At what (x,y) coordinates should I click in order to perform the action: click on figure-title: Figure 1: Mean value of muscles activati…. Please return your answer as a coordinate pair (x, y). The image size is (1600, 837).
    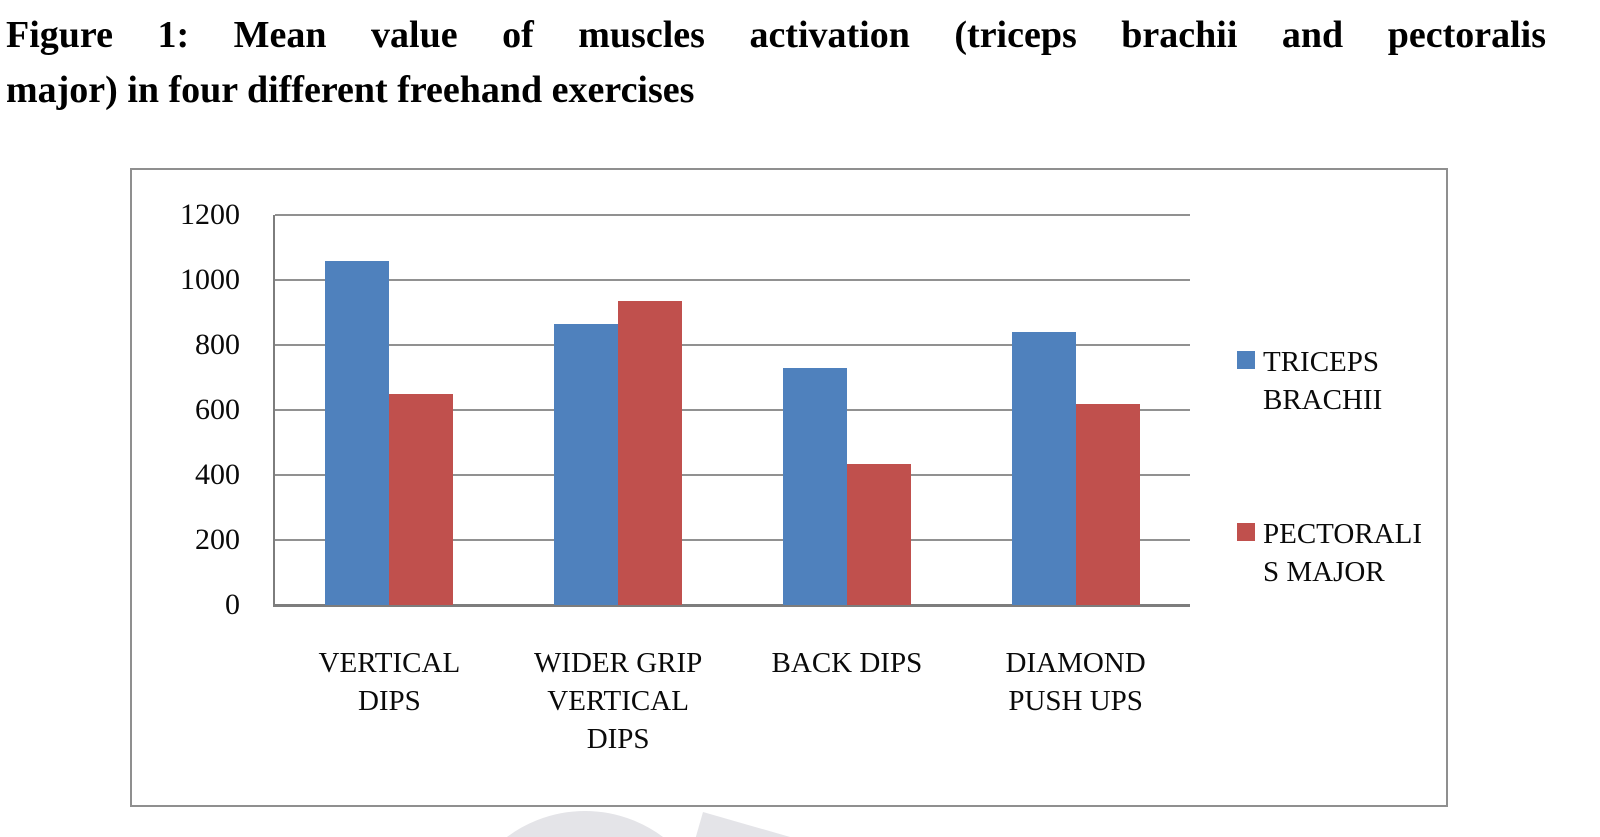
    Looking at the image, I should click on (776, 63).